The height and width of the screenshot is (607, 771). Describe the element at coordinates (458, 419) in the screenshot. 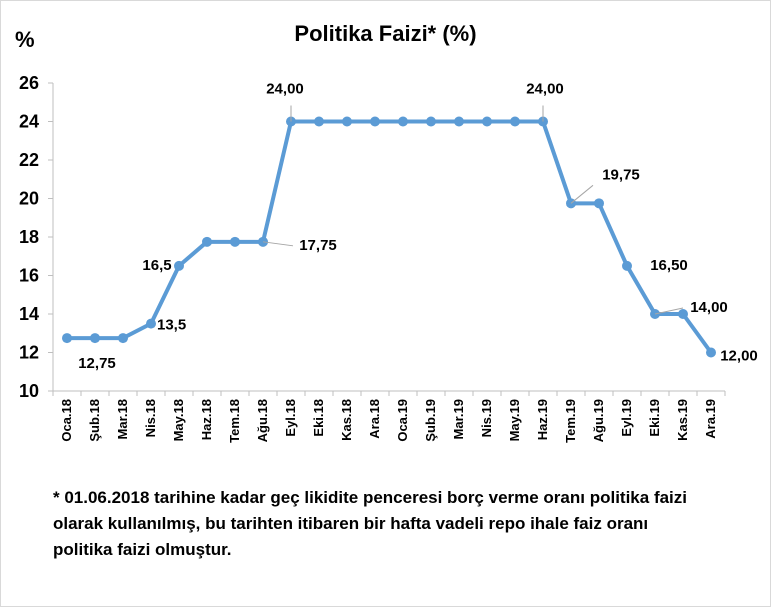

I see `x-tick-label: Mar.19` at that location.